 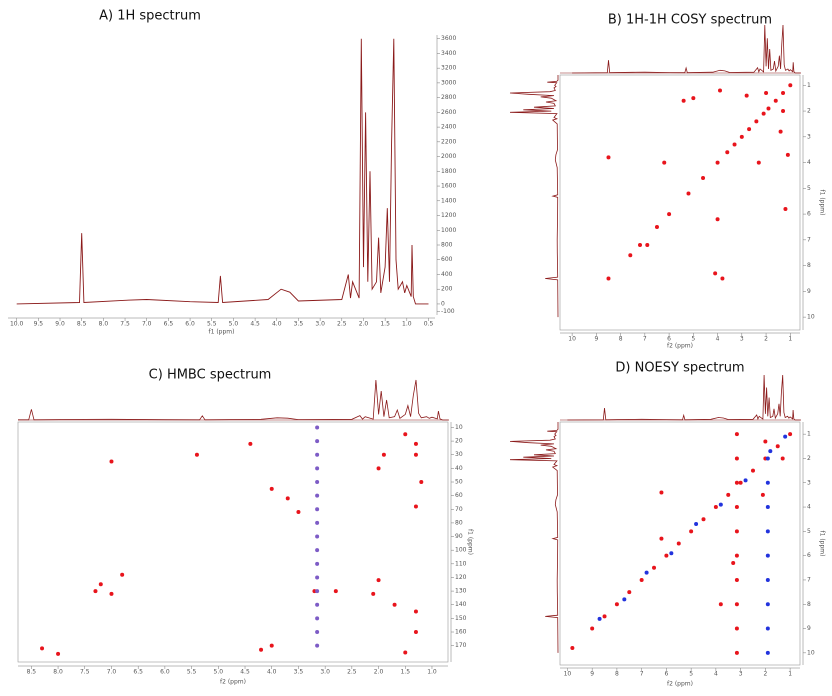 What do you see at coordinates (245, 672) in the screenshot?
I see `x-tick-label: 4.5` at bounding box center [245, 672].